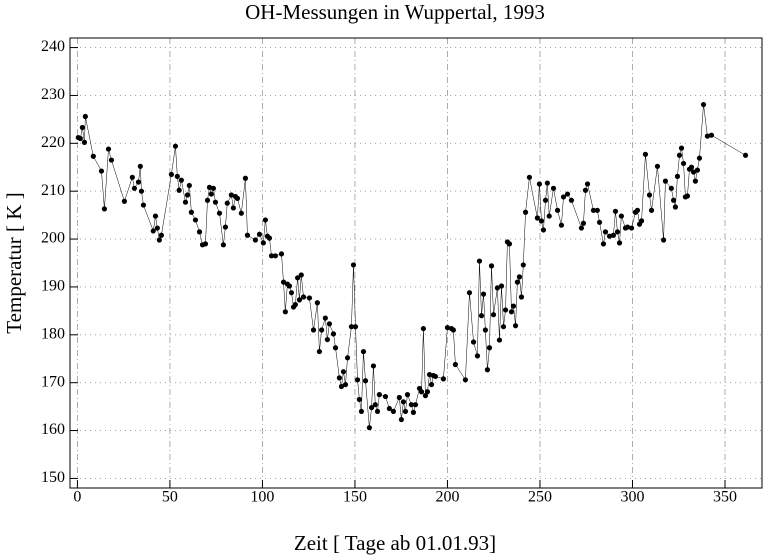  What do you see at coordinates (725, 497) in the screenshot?
I see `x-tick-label: 350` at bounding box center [725, 497].